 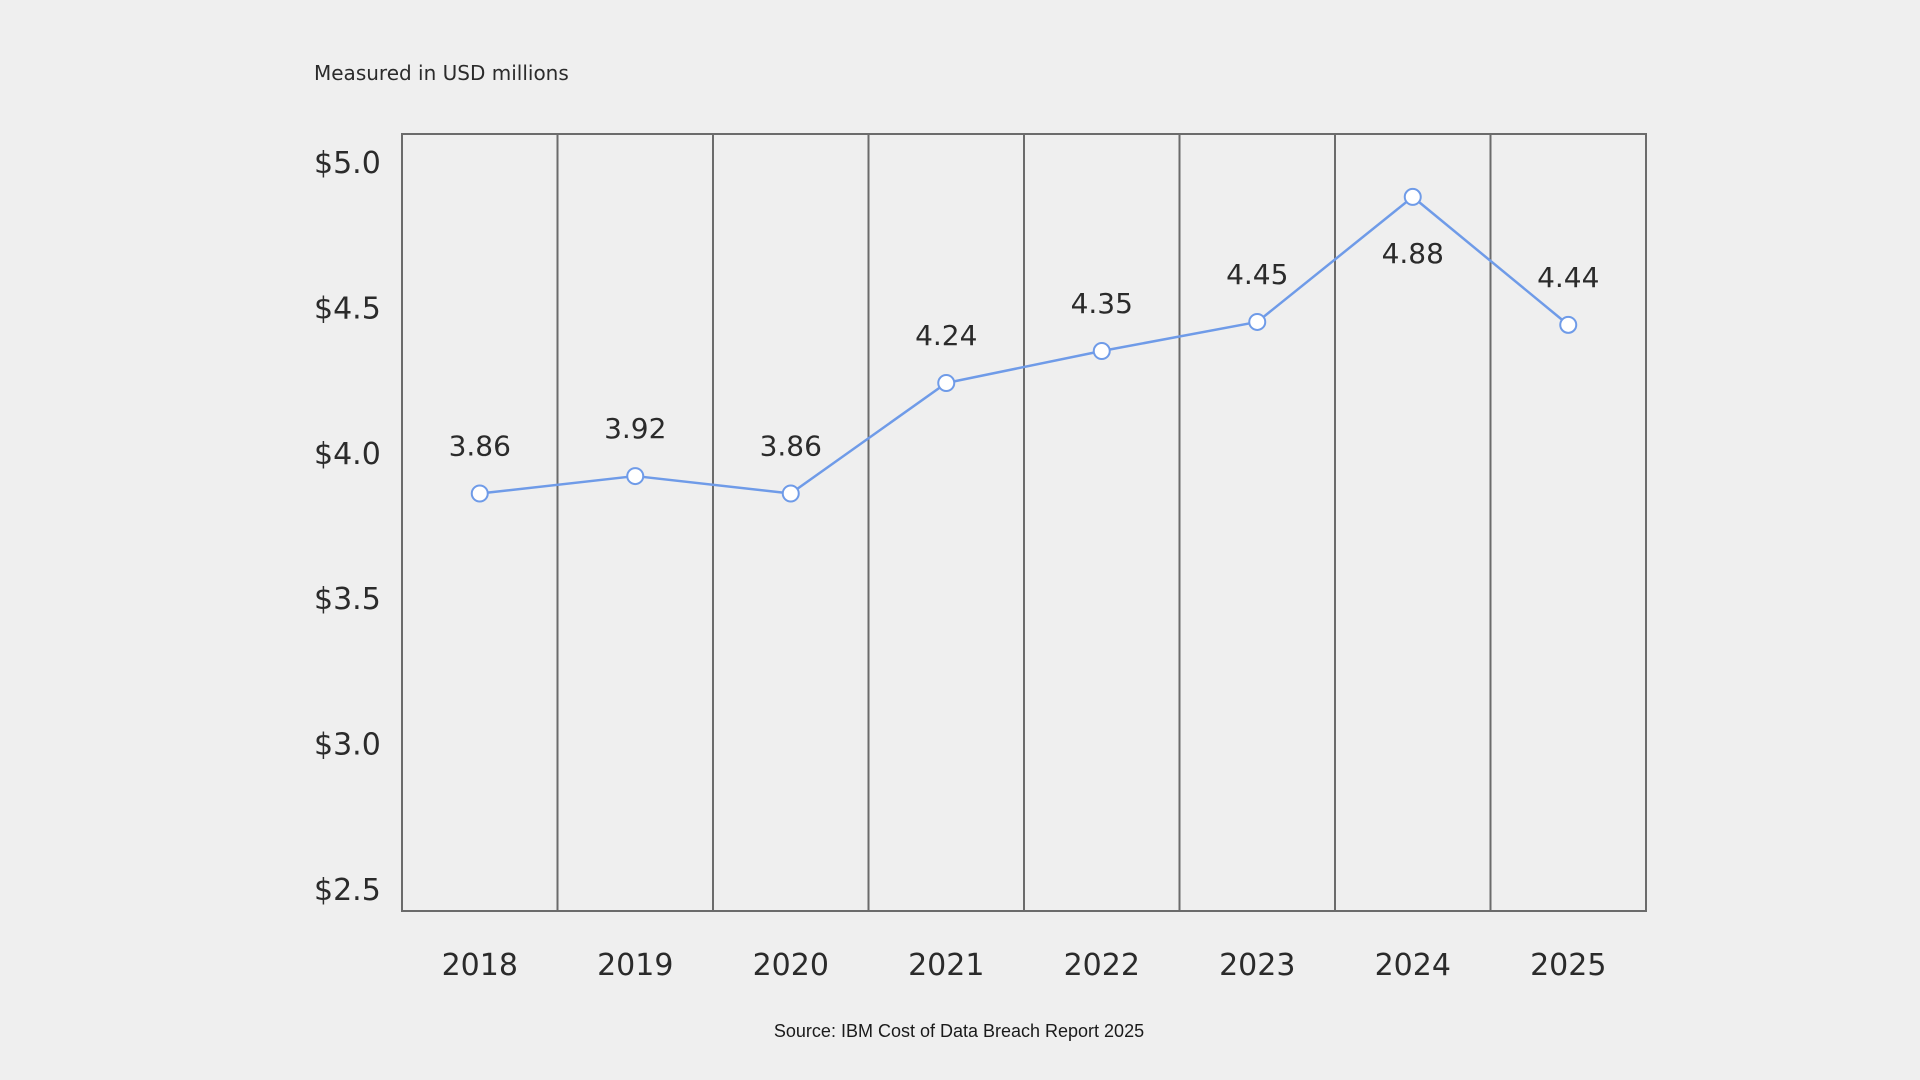 I want to click on x-tick-label: 2021, so click(x=946, y=965).